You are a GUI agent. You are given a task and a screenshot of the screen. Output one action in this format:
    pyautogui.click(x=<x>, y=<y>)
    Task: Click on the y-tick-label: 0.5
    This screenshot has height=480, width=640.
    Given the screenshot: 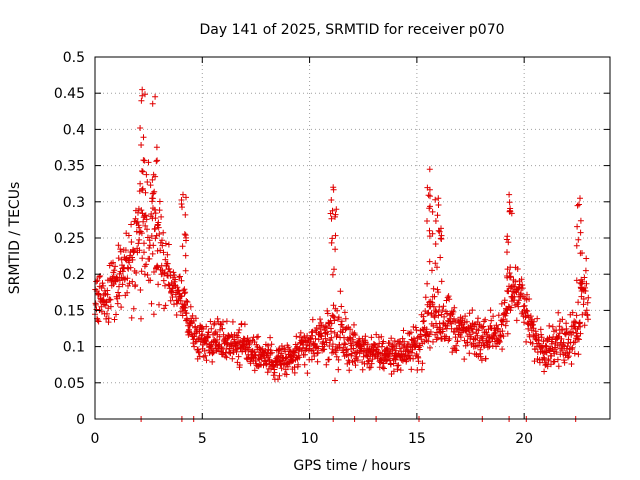 What is the action you would take?
    pyautogui.click(x=74, y=58)
    